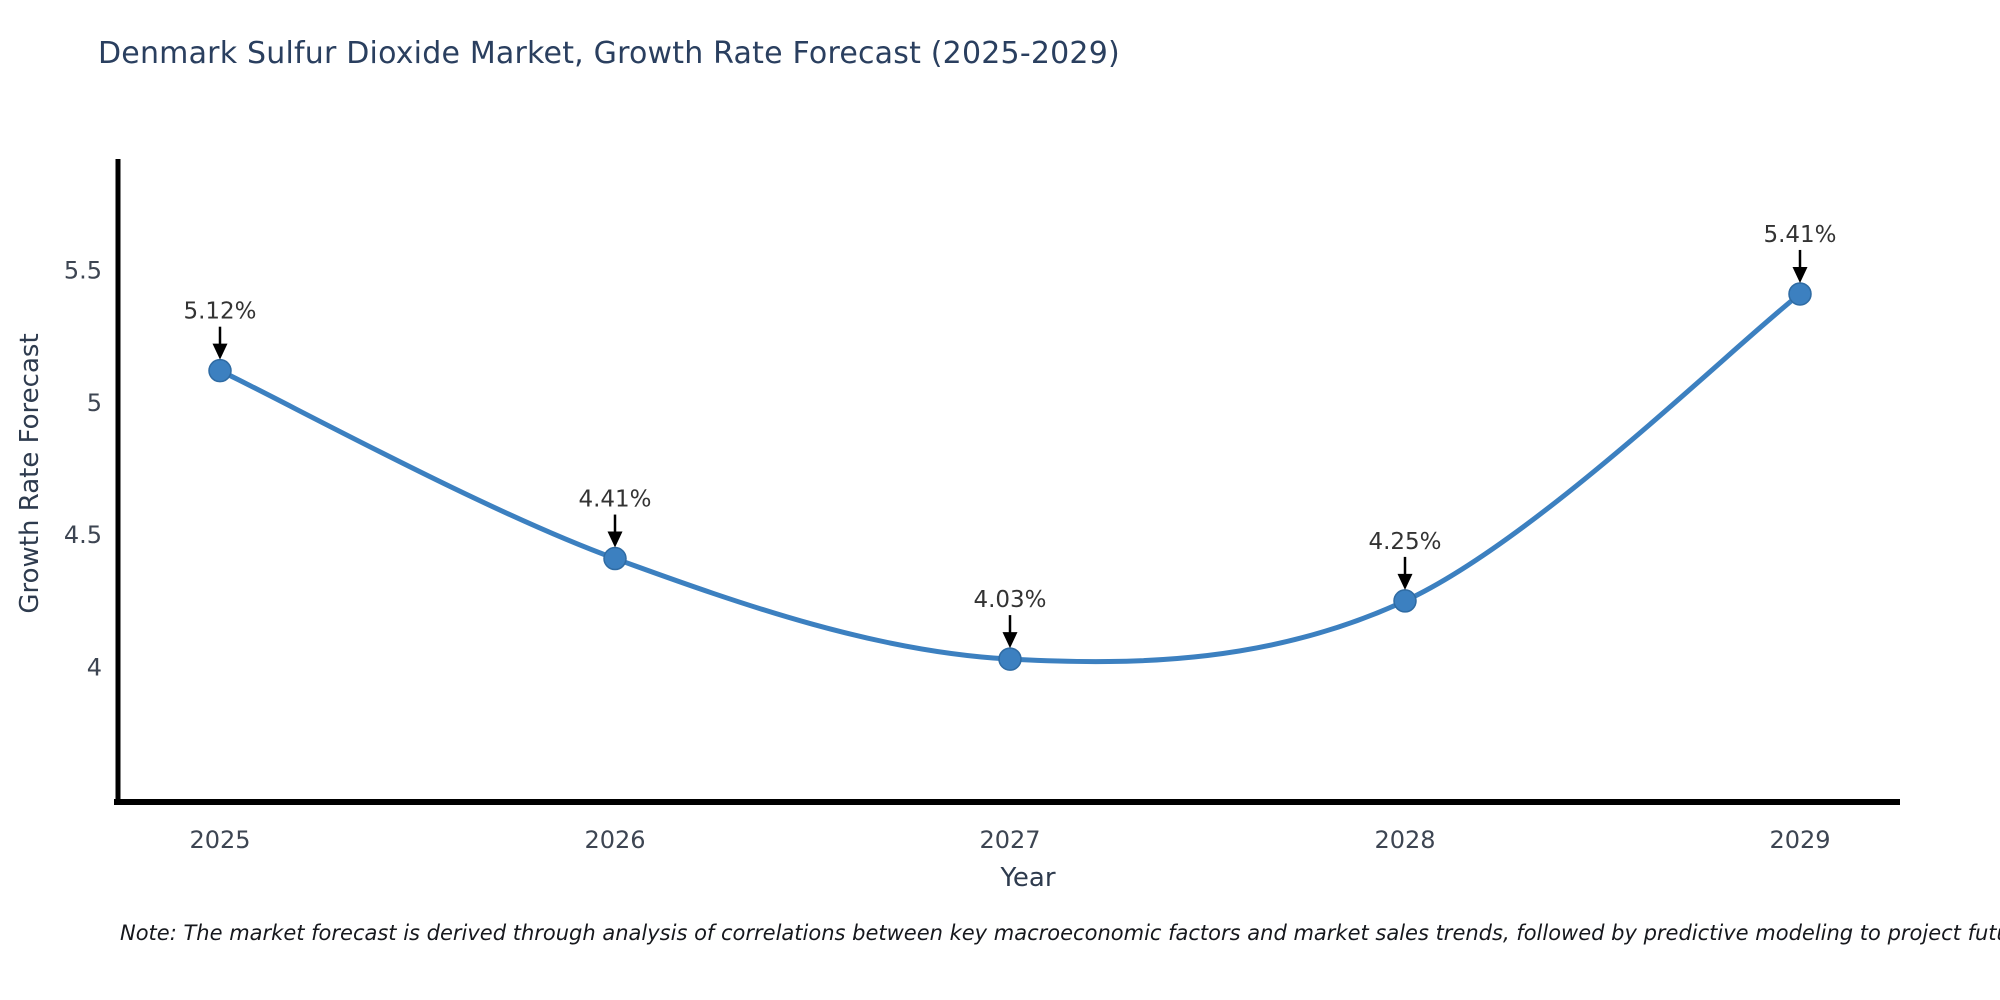 Image resolution: width=2000 pixels, height=1000 pixels. Describe the element at coordinates (94, 403) in the screenshot. I see `y-tick-label: 5` at that location.